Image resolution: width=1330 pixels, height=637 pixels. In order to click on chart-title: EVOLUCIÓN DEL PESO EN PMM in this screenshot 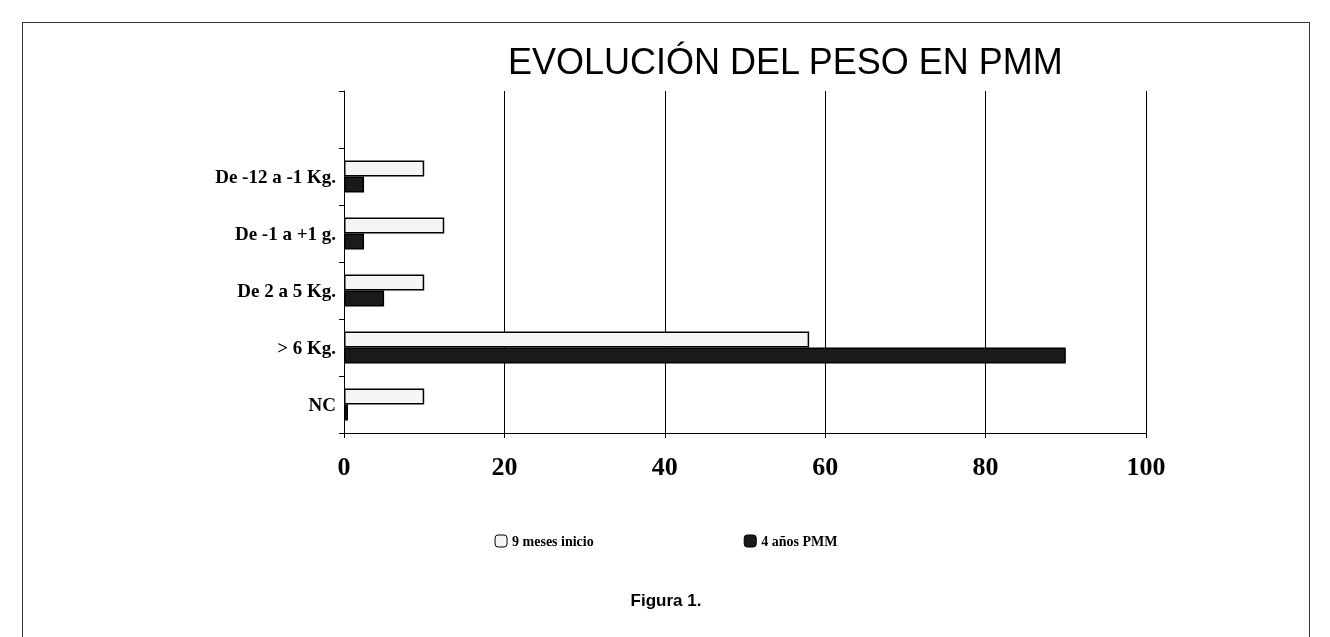, I will do `click(785, 61)`.